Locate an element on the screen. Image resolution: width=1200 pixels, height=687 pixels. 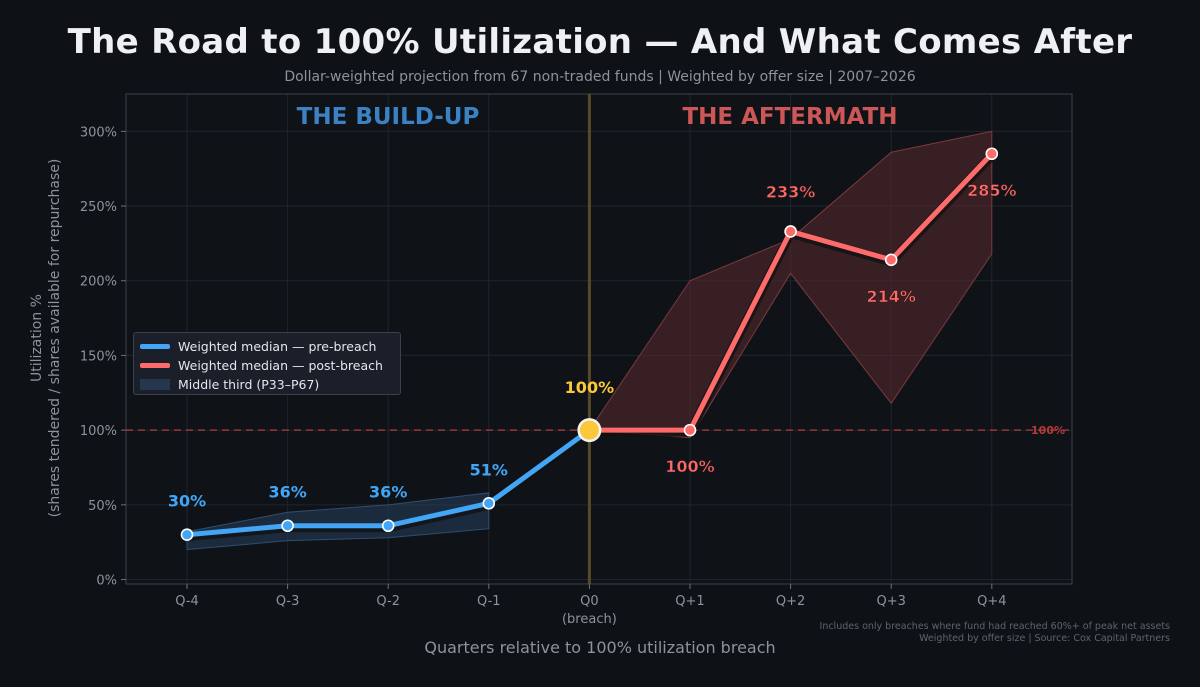
y-tick-label-4: 200% is located at coordinates (98, 282).